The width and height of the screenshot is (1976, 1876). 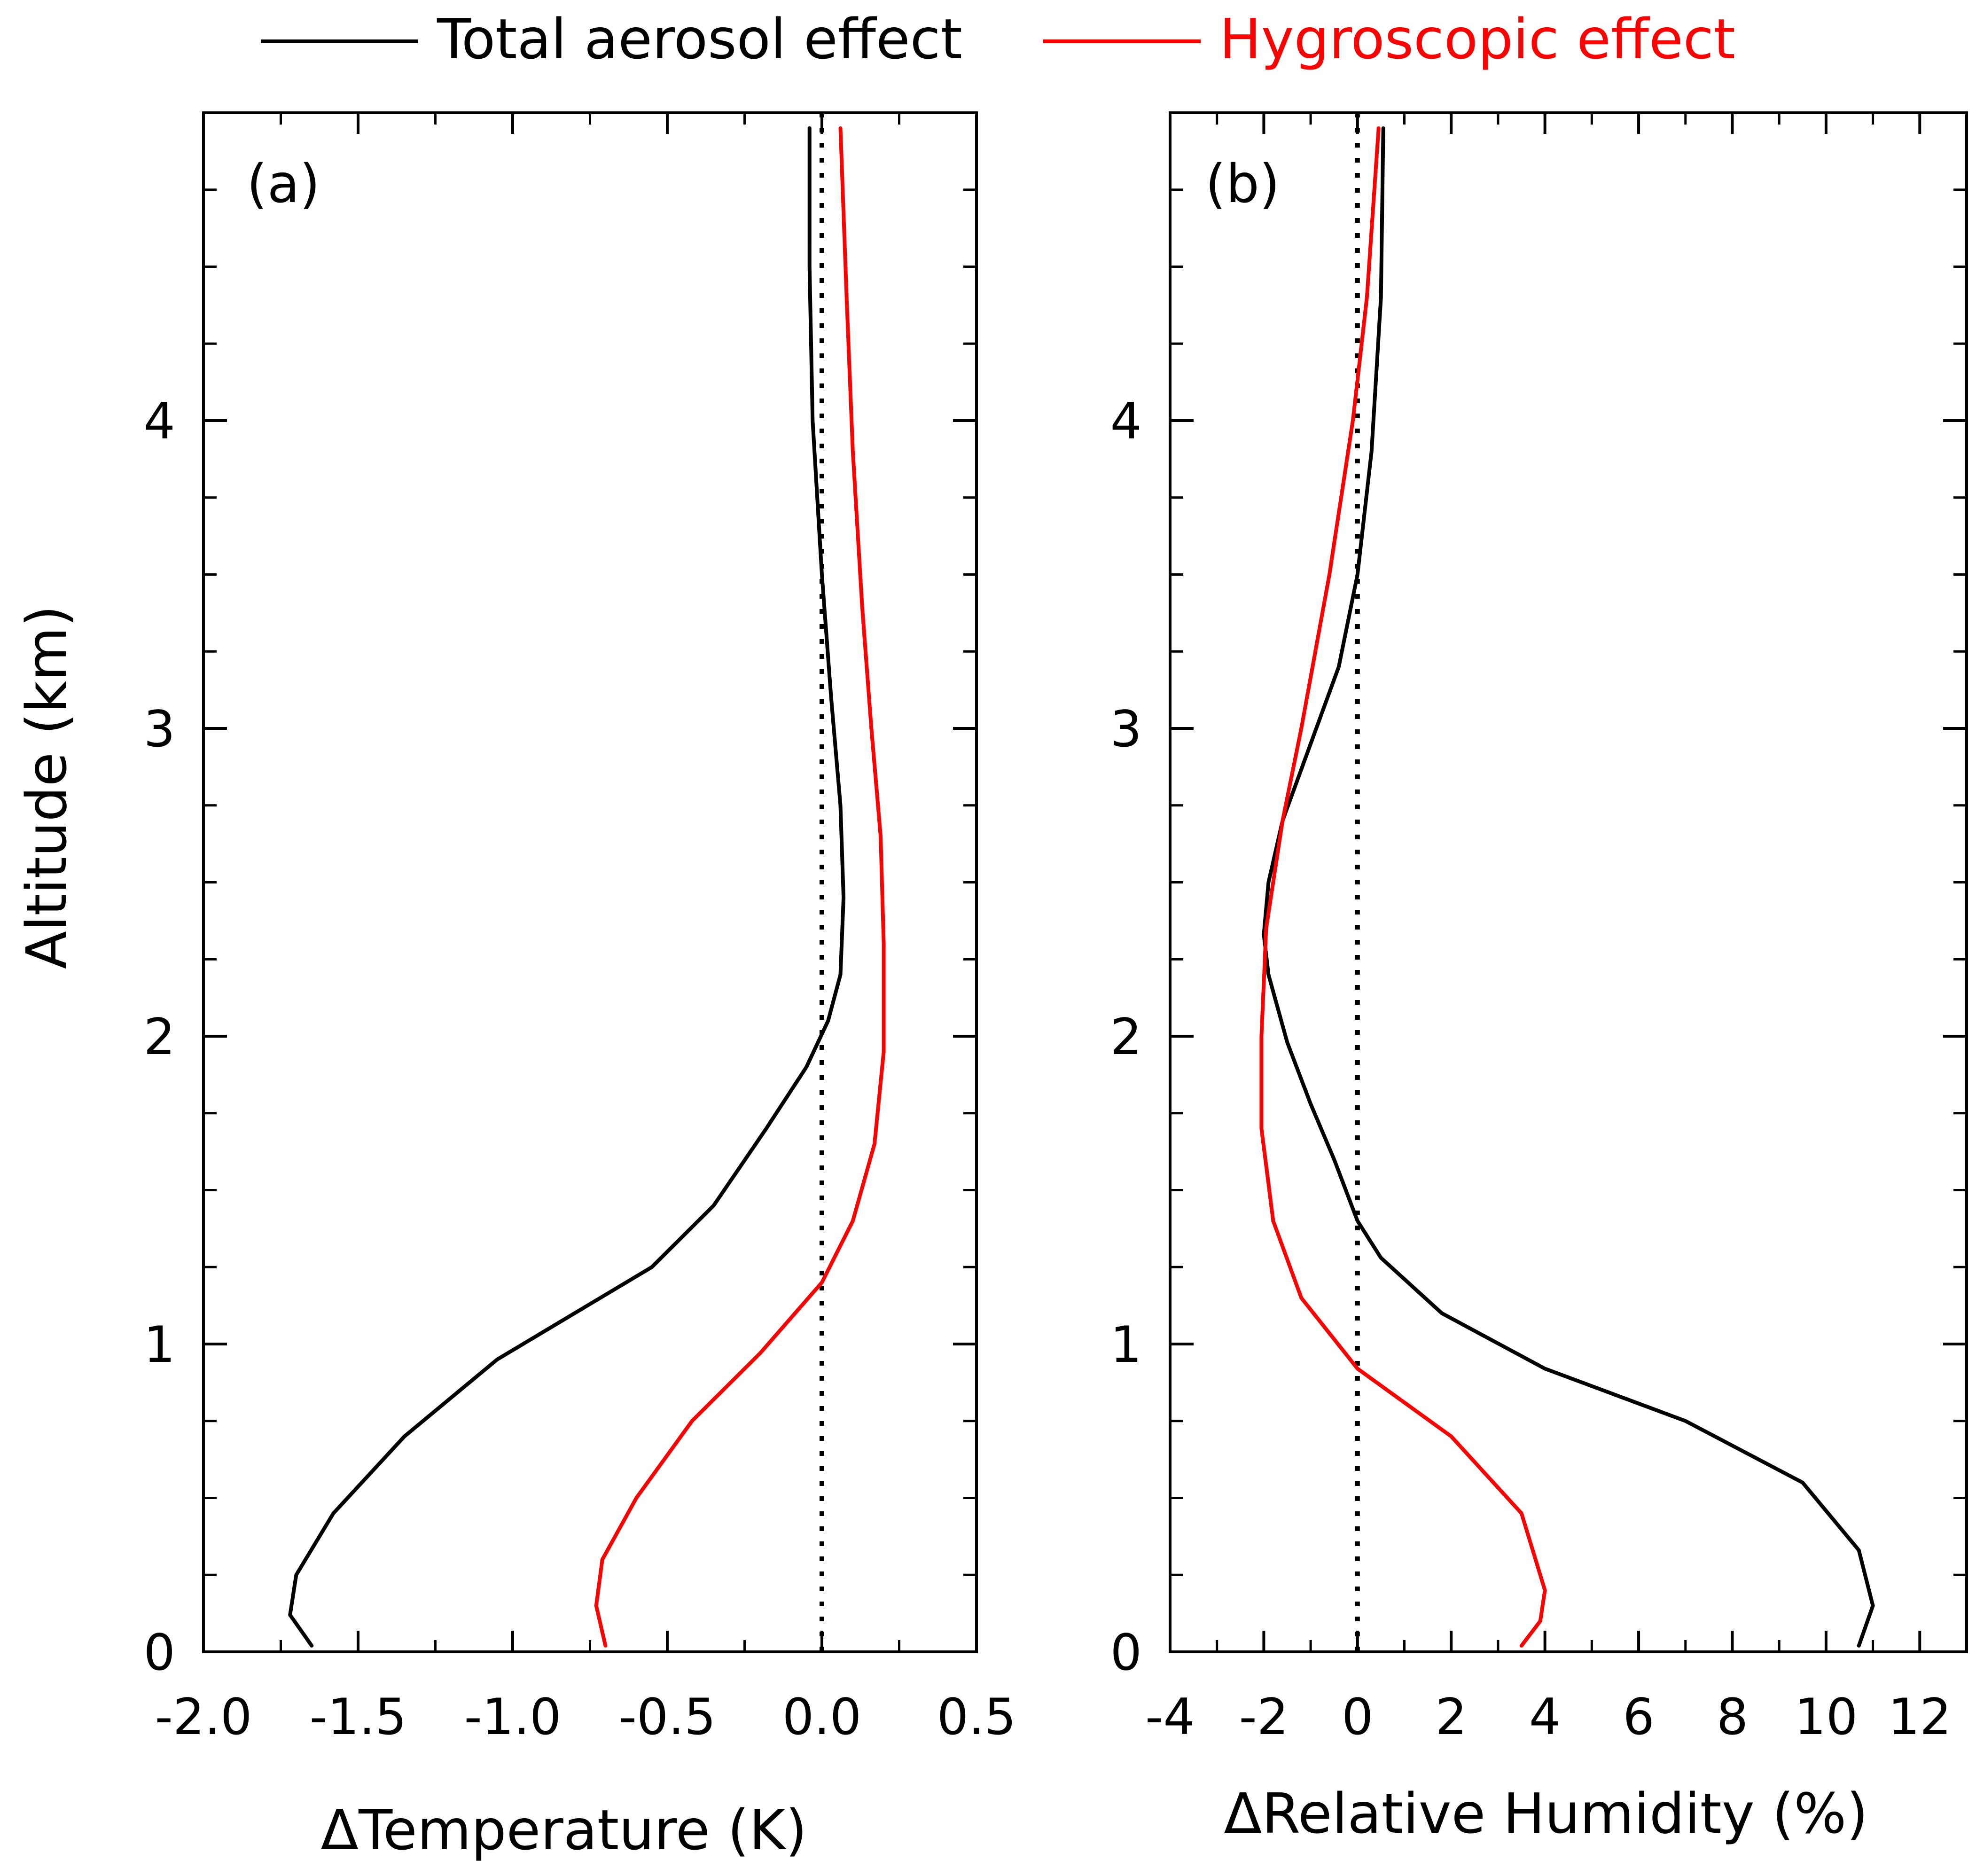 What do you see at coordinates (1638, 1717) in the screenshot?
I see `panel-b-xtick-label: 6` at bounding box center [1638, 1717].